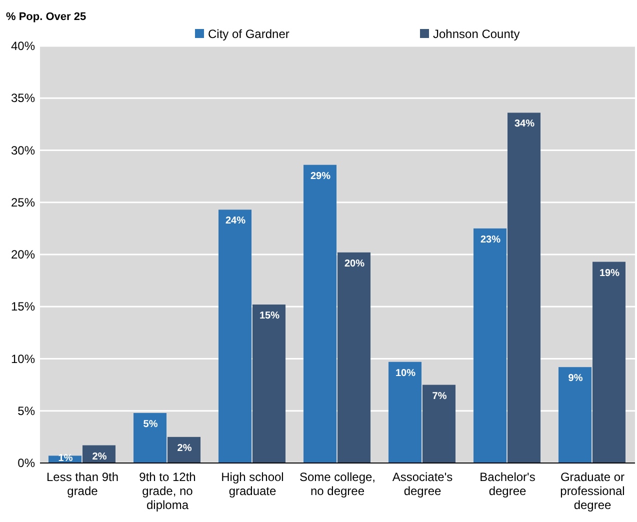 This screenshot has height=522, width=637. Describe the element at coordinates (82, 484) in the screenshot. I see `x-tick-label: Less than 9th grade` at that location.